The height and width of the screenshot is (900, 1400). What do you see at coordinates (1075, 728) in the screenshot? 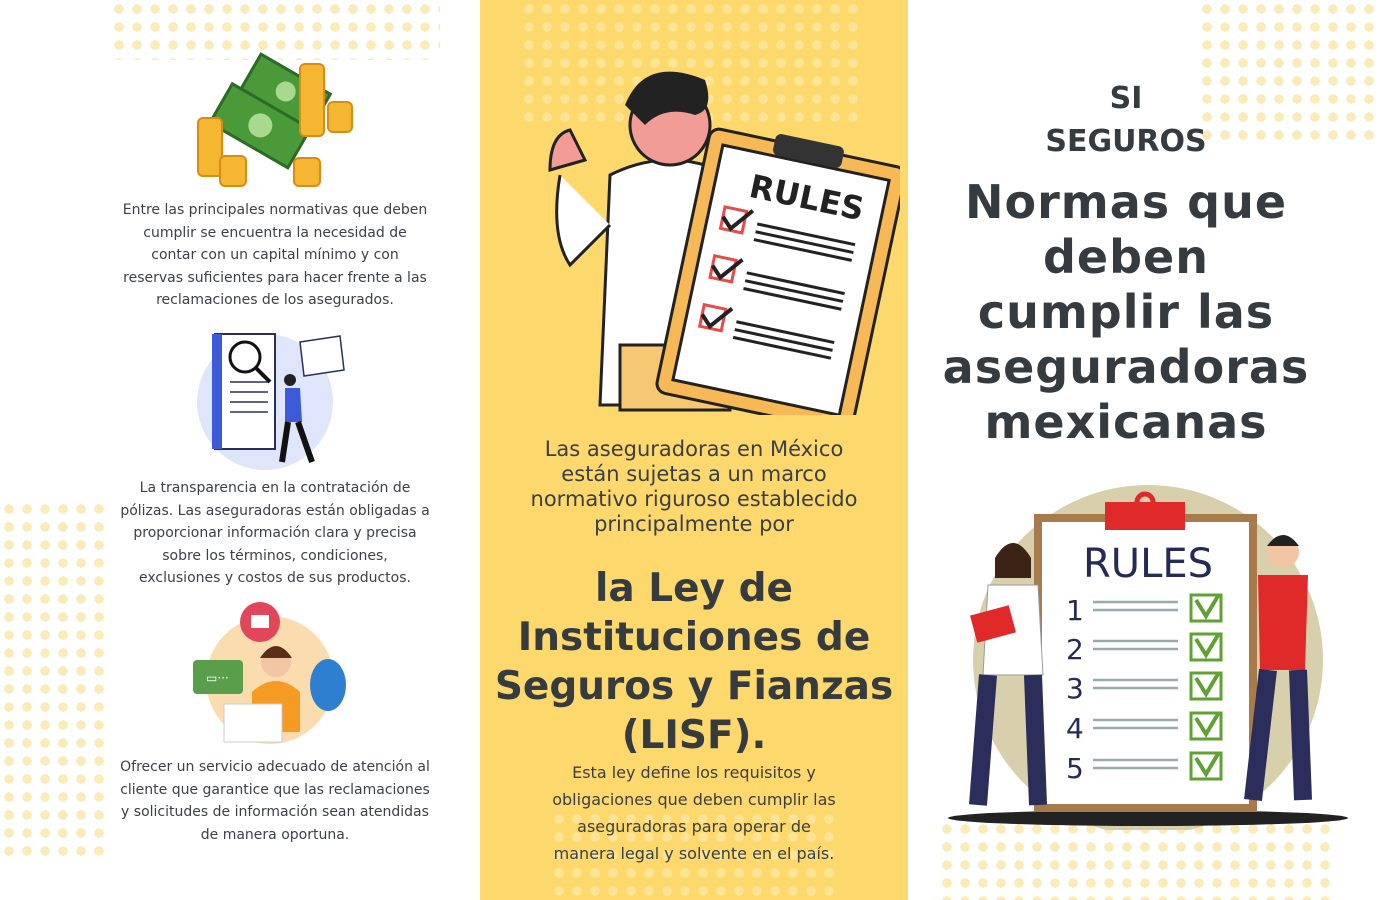
I see `rule-number: 4` at bounding box center [1075, 728].